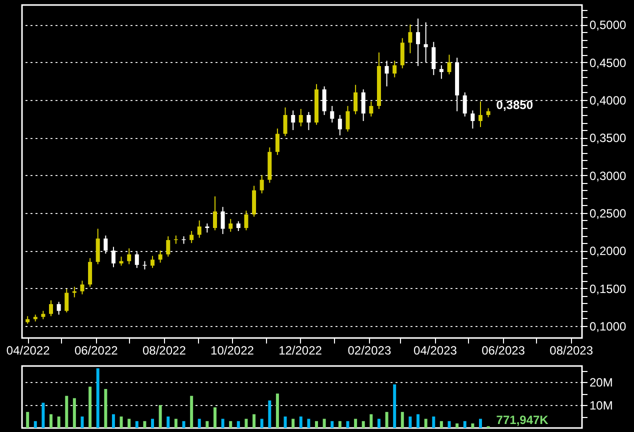 The height and width of the screenshot is (432, 634). What do you see at coordinates (96, 351) in the screenshot?
I see `x-tick-label: 06/2022` at bounding box center [96, 351].